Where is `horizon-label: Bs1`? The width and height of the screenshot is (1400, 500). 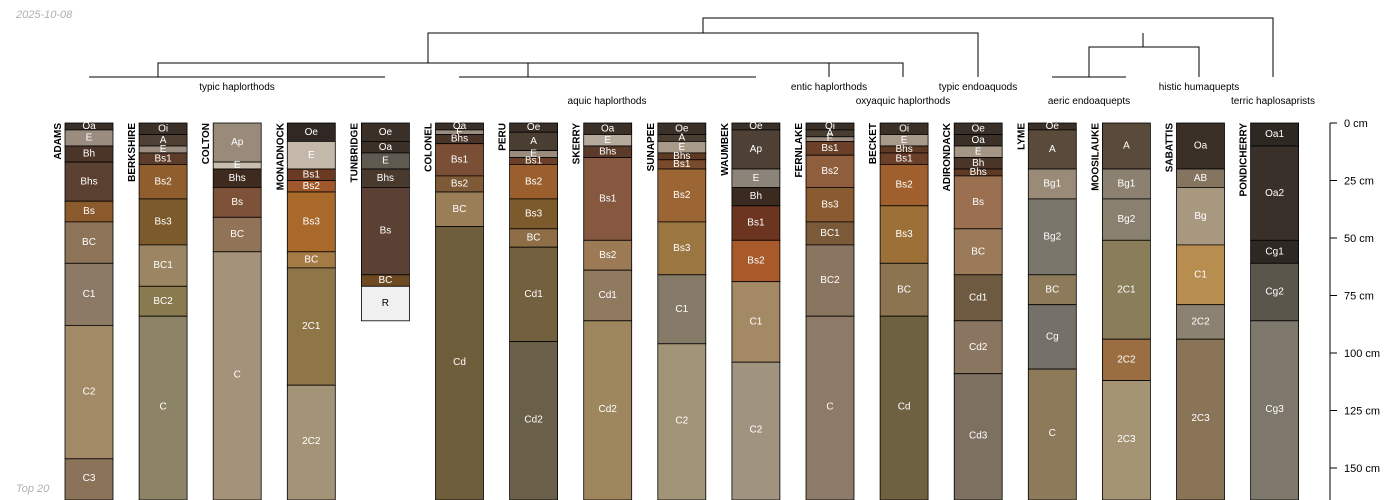 horizon-label: Bs1 is located at coordinates (312, 174).